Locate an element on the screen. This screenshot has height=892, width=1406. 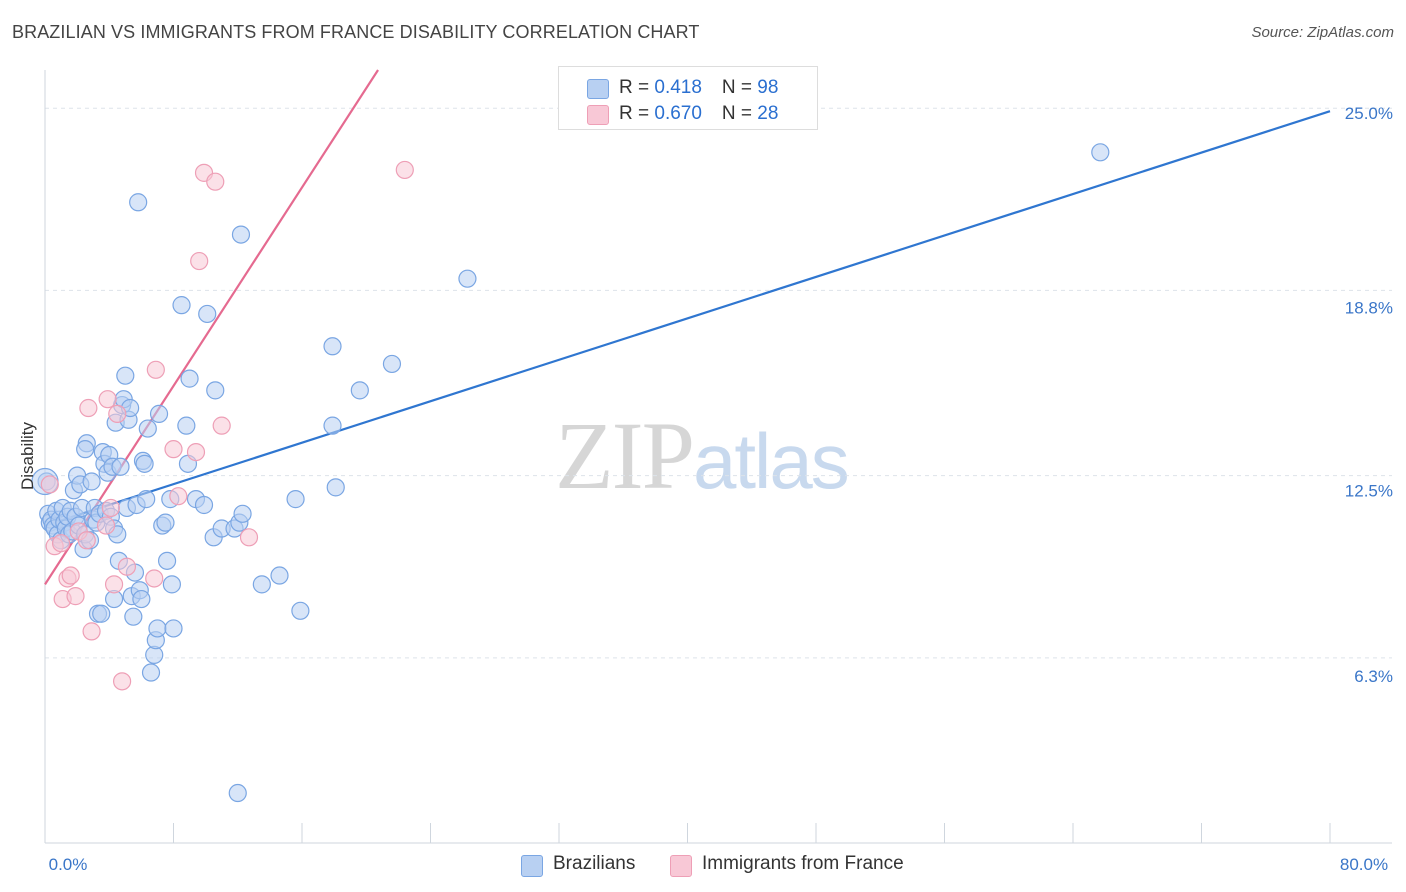
legend-swatch-pink is located at coordinates (681, 866).